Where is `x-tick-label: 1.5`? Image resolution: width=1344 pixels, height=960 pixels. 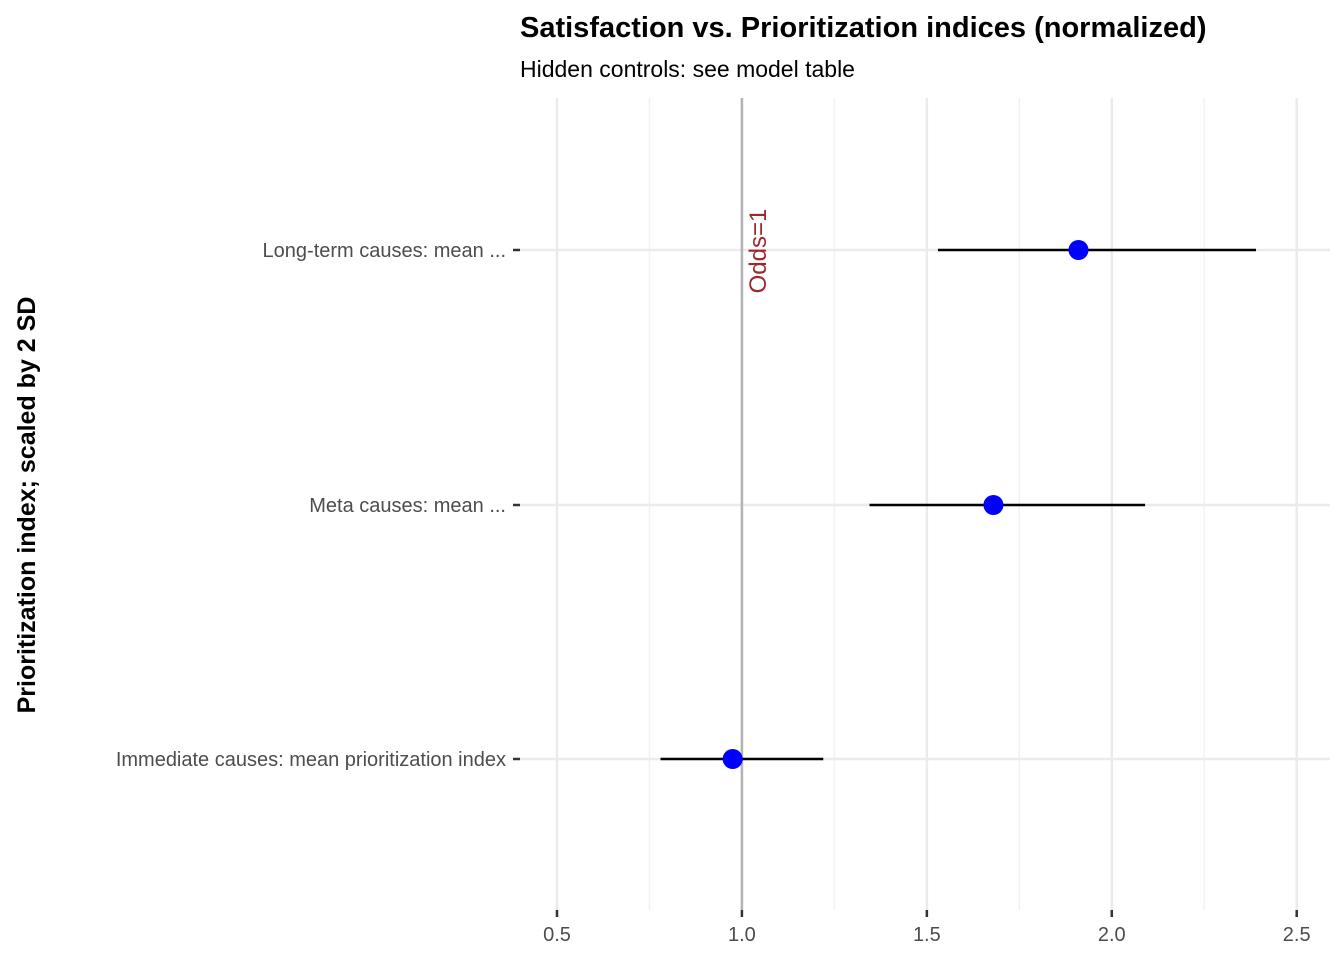
x-tick-label: 1.5 is located at coordinates (927, 935).